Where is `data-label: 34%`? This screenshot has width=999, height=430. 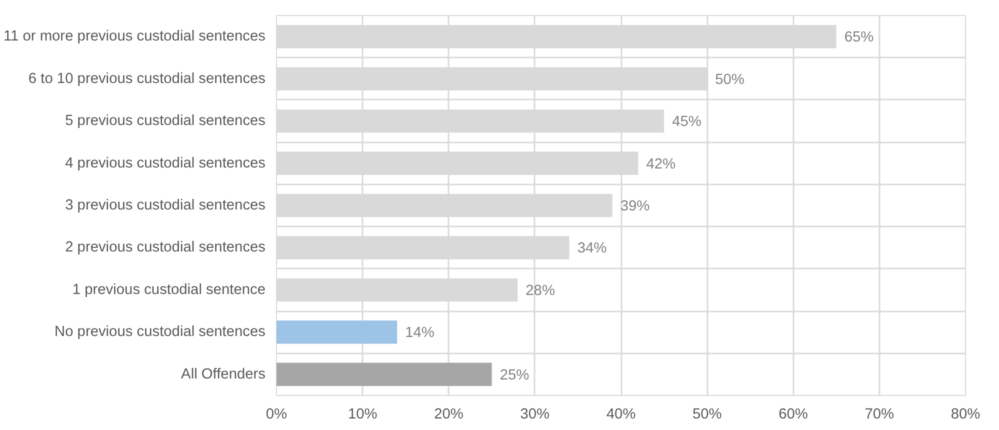
data-label: 34% is located at coordinates (592, 248).